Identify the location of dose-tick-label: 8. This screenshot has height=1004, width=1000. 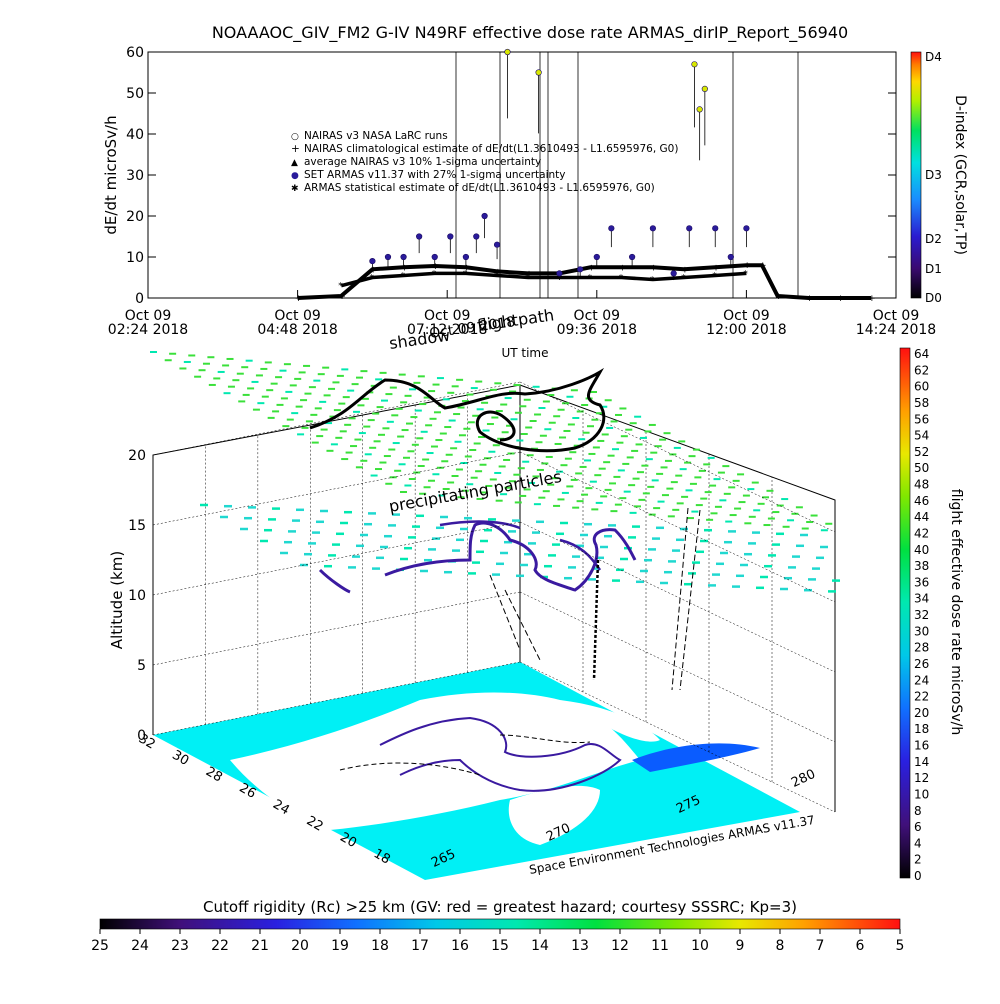
(918, 811).